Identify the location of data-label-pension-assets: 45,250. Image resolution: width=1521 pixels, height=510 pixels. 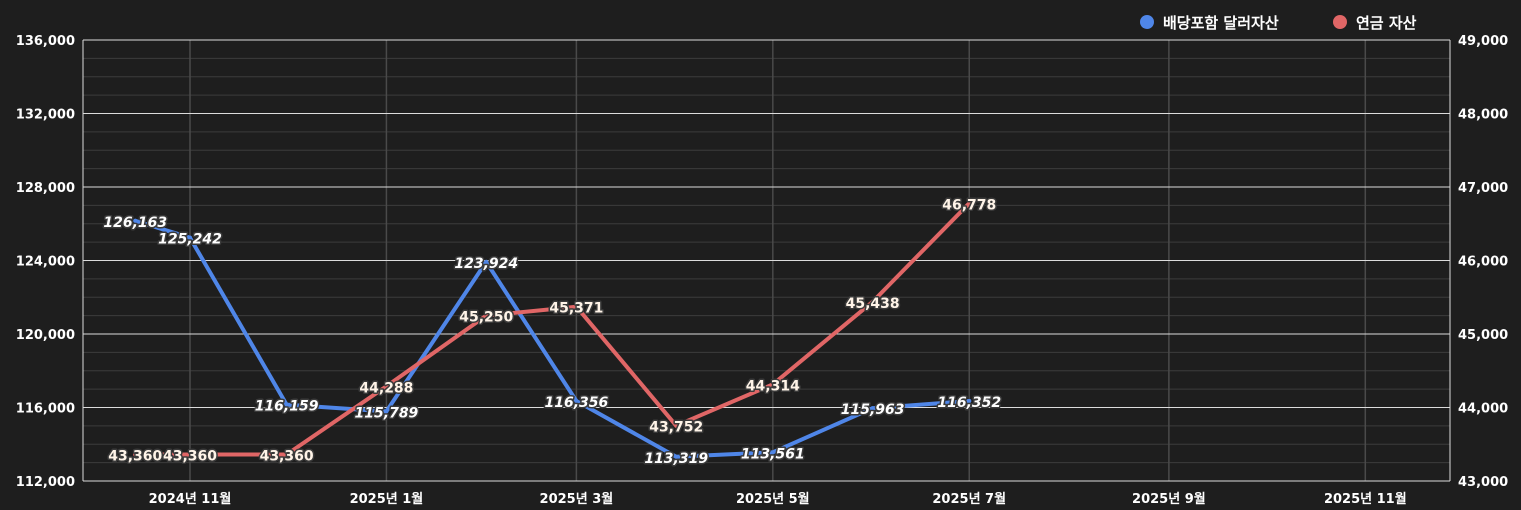
(486, 318).